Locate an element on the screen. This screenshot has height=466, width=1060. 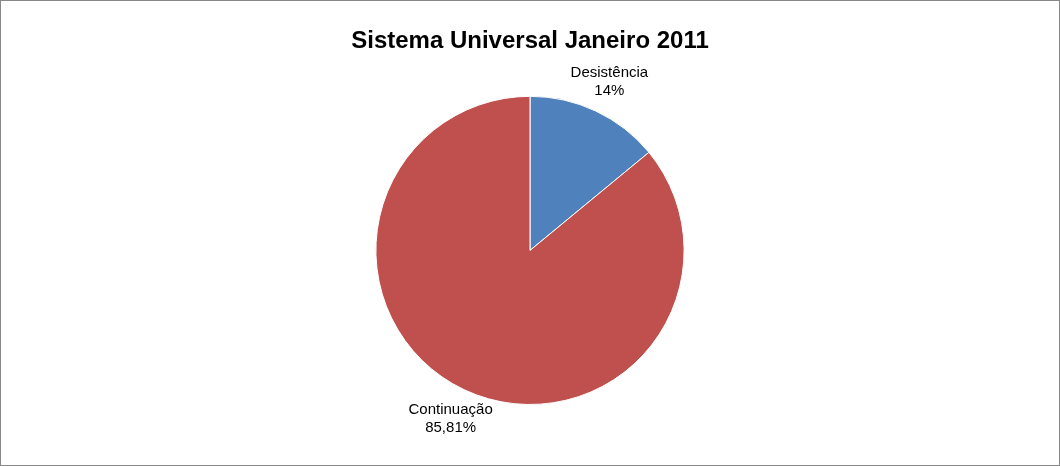
chart-title: Sistema Universal Janeiro 2011 is located at coordinates (530, 40).